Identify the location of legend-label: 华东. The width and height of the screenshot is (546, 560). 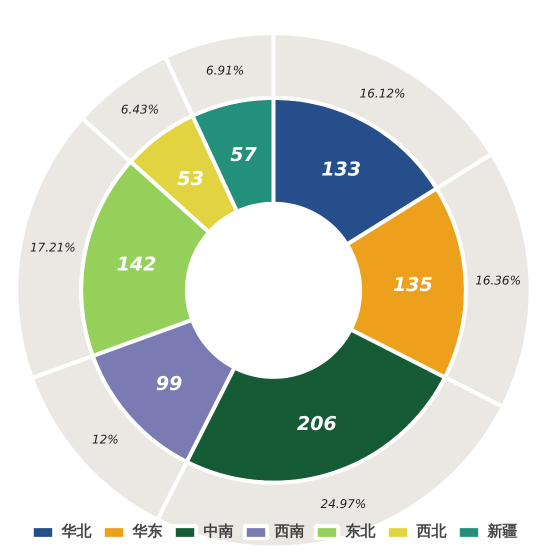
(147, 531).